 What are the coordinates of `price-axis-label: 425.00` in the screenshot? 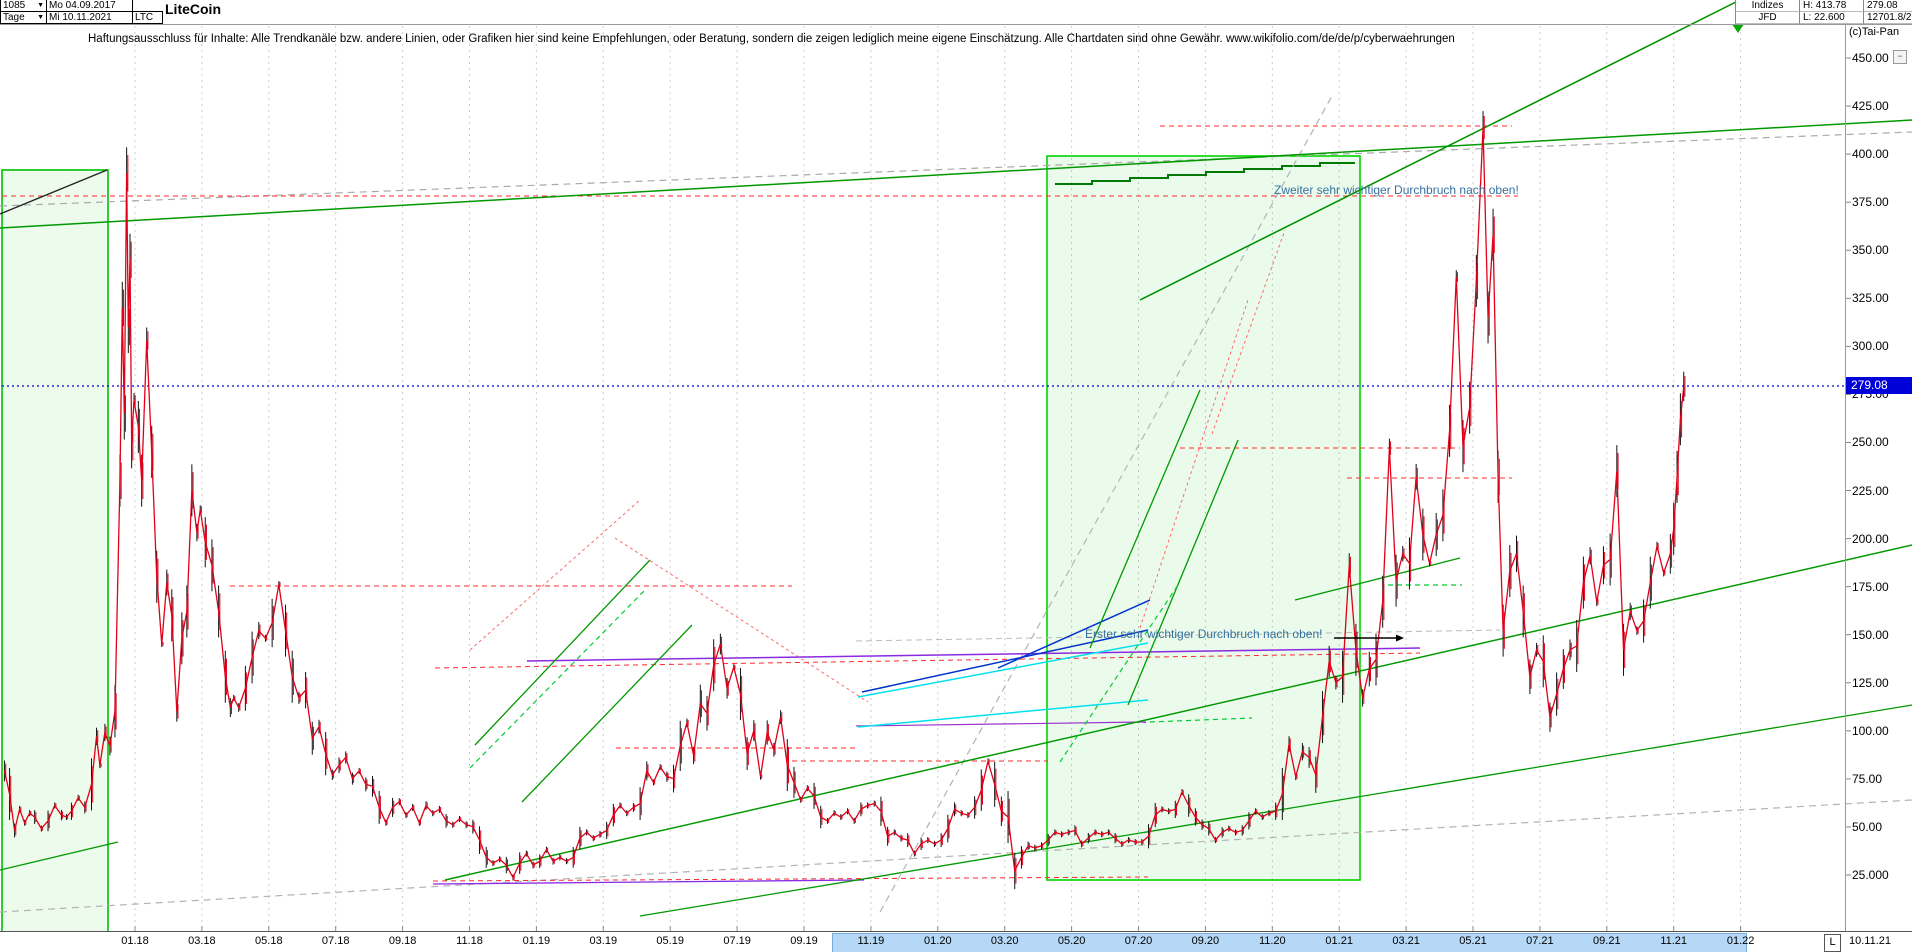 It's located at (1870, 106).